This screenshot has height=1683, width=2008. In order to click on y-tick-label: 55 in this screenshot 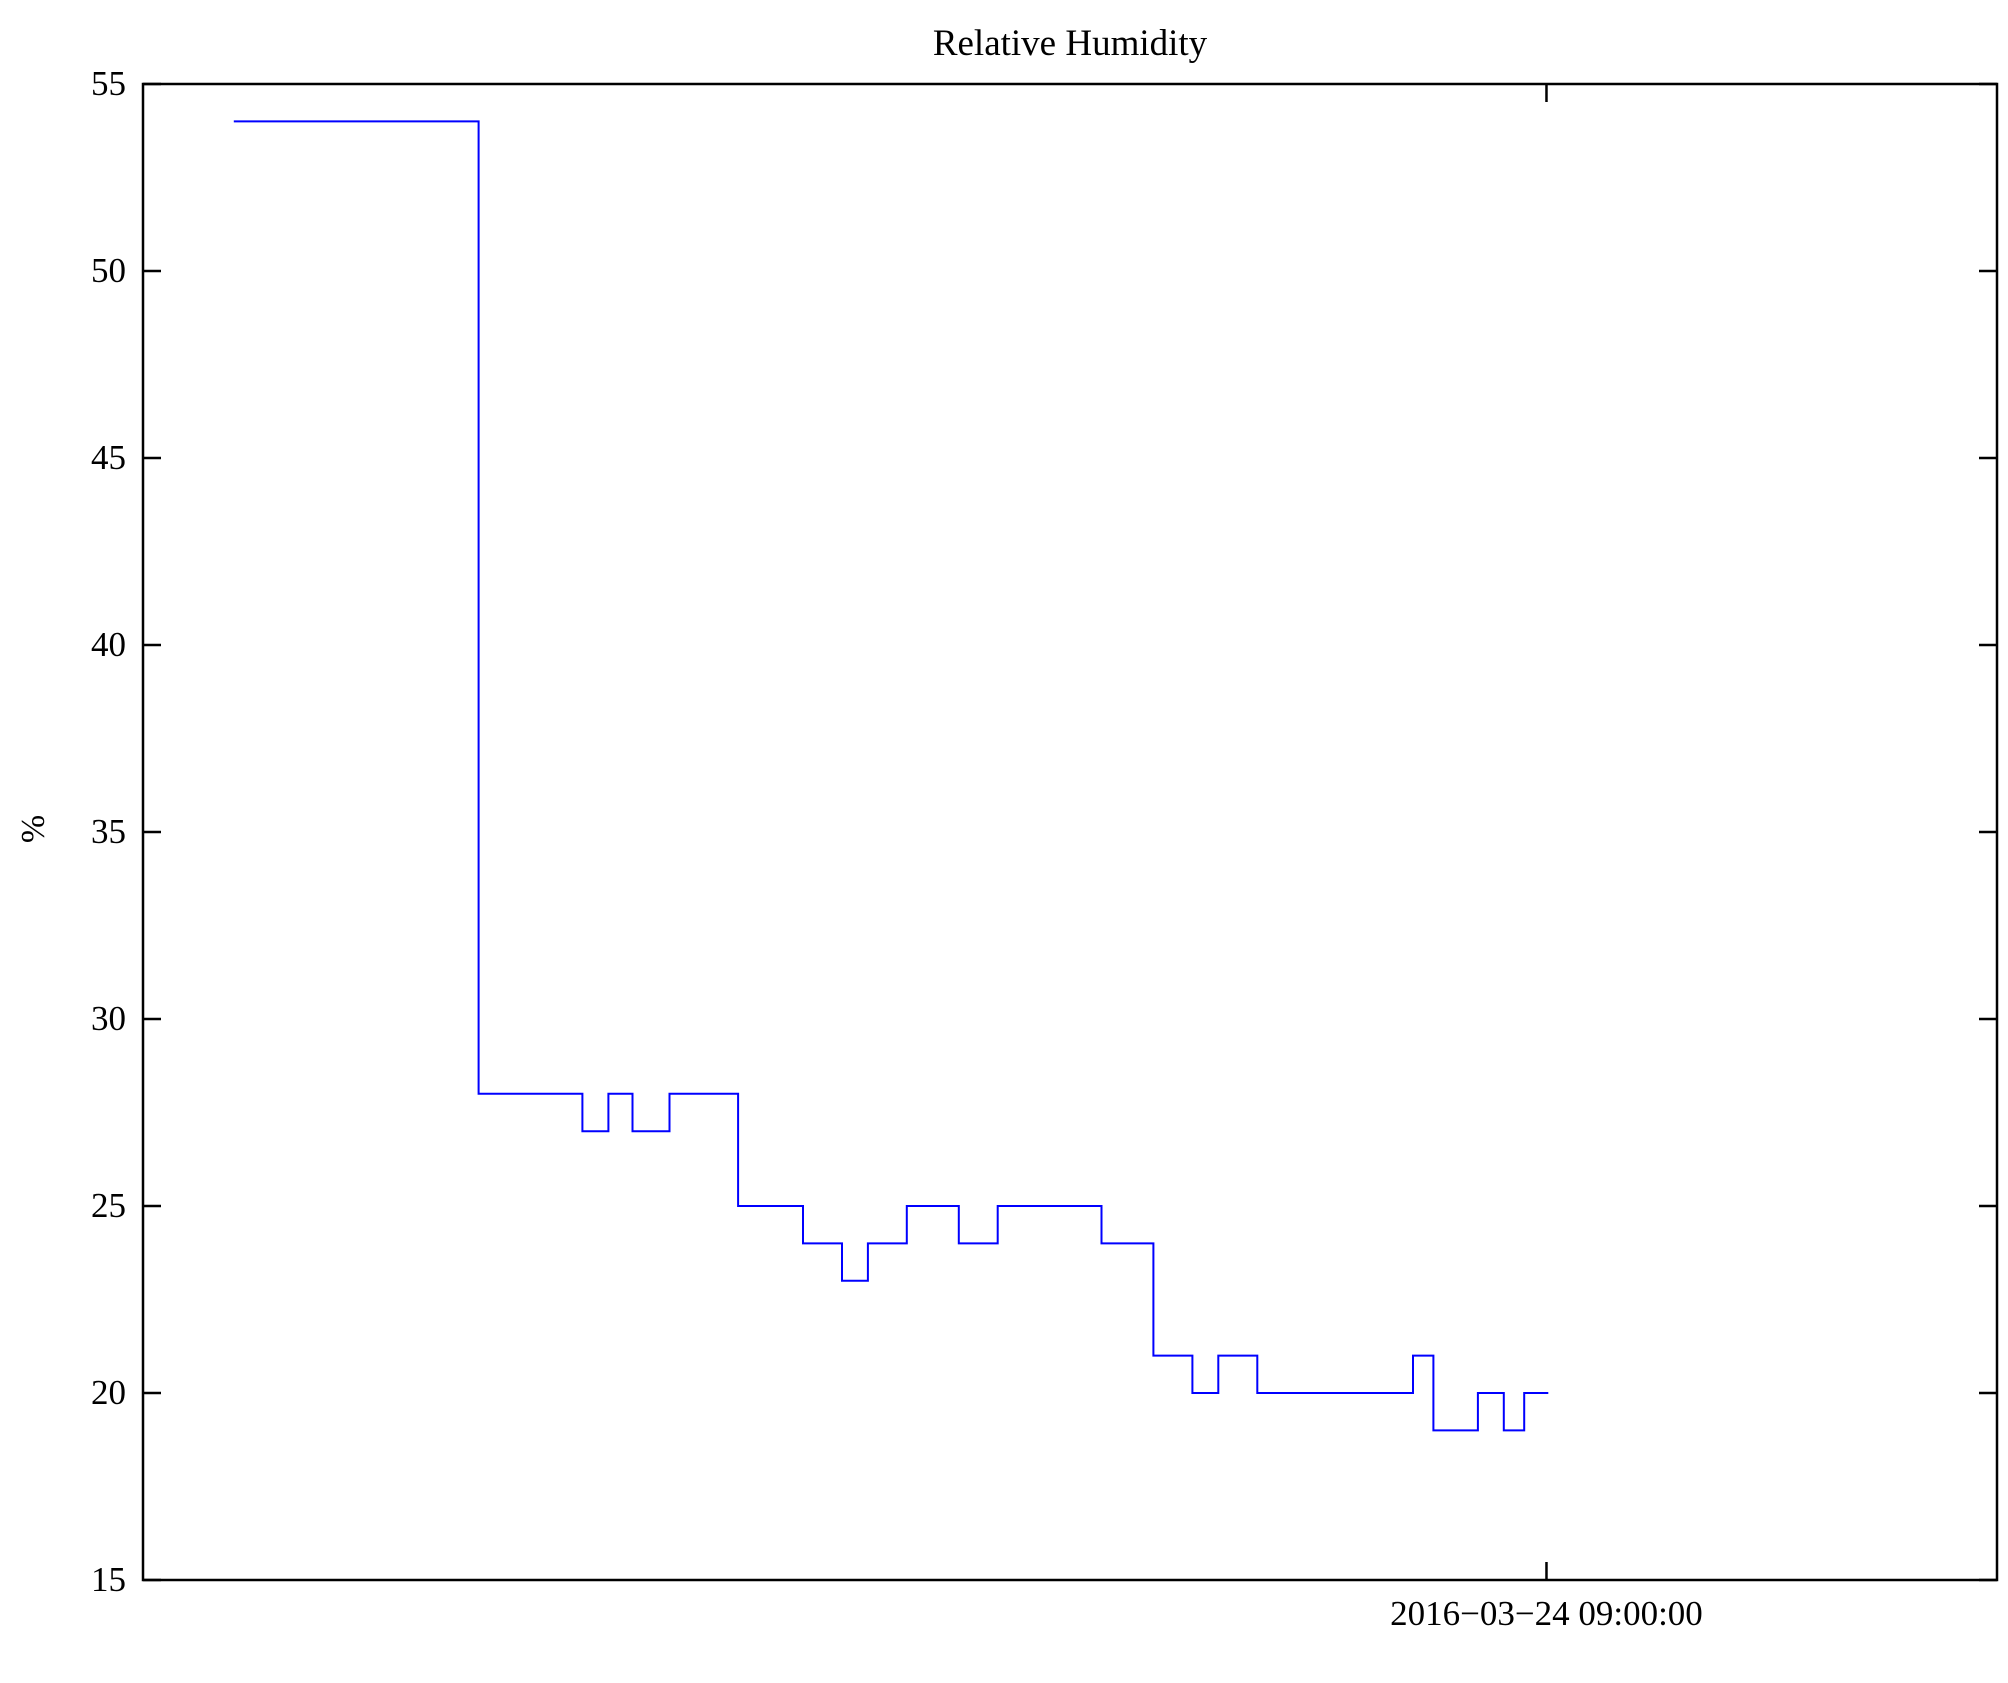, I will do `click(108, 83)`.